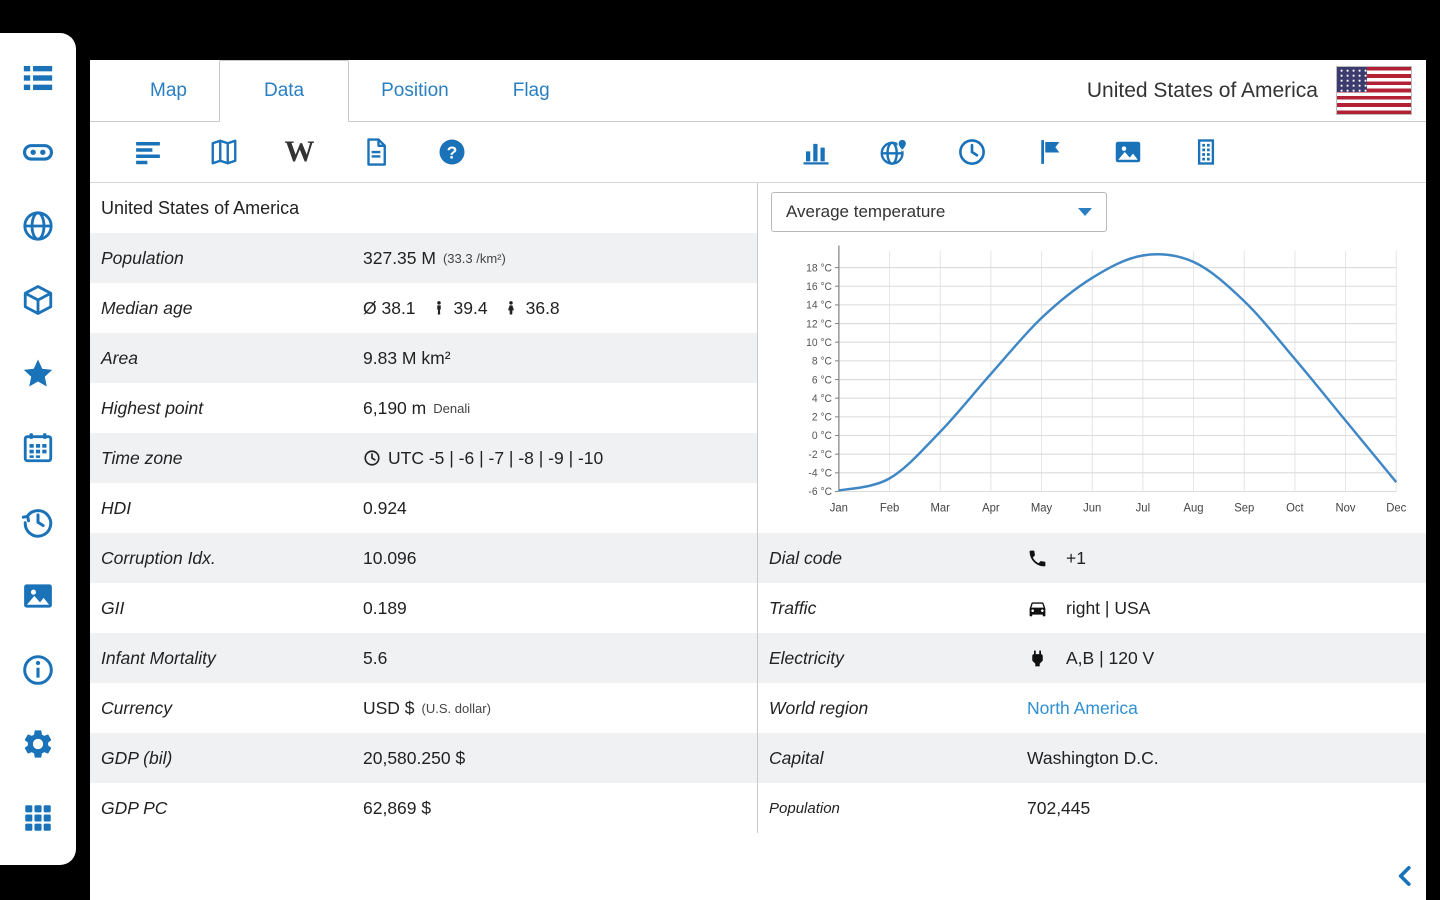  What do you see at coordinates (1143, 508) in the screenshot?
I see `svg-text: Jul` at bounding box center [1143, 508].